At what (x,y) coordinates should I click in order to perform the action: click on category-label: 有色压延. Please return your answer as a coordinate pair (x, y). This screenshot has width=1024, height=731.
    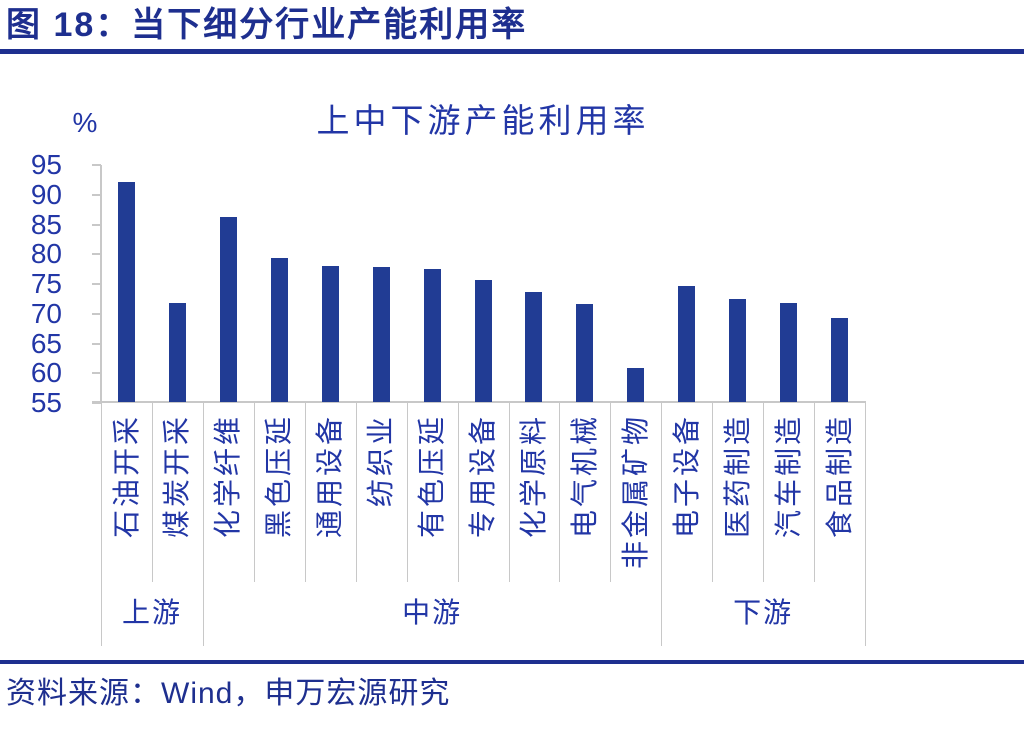
    Looking at the image, I should click on (432, 476).